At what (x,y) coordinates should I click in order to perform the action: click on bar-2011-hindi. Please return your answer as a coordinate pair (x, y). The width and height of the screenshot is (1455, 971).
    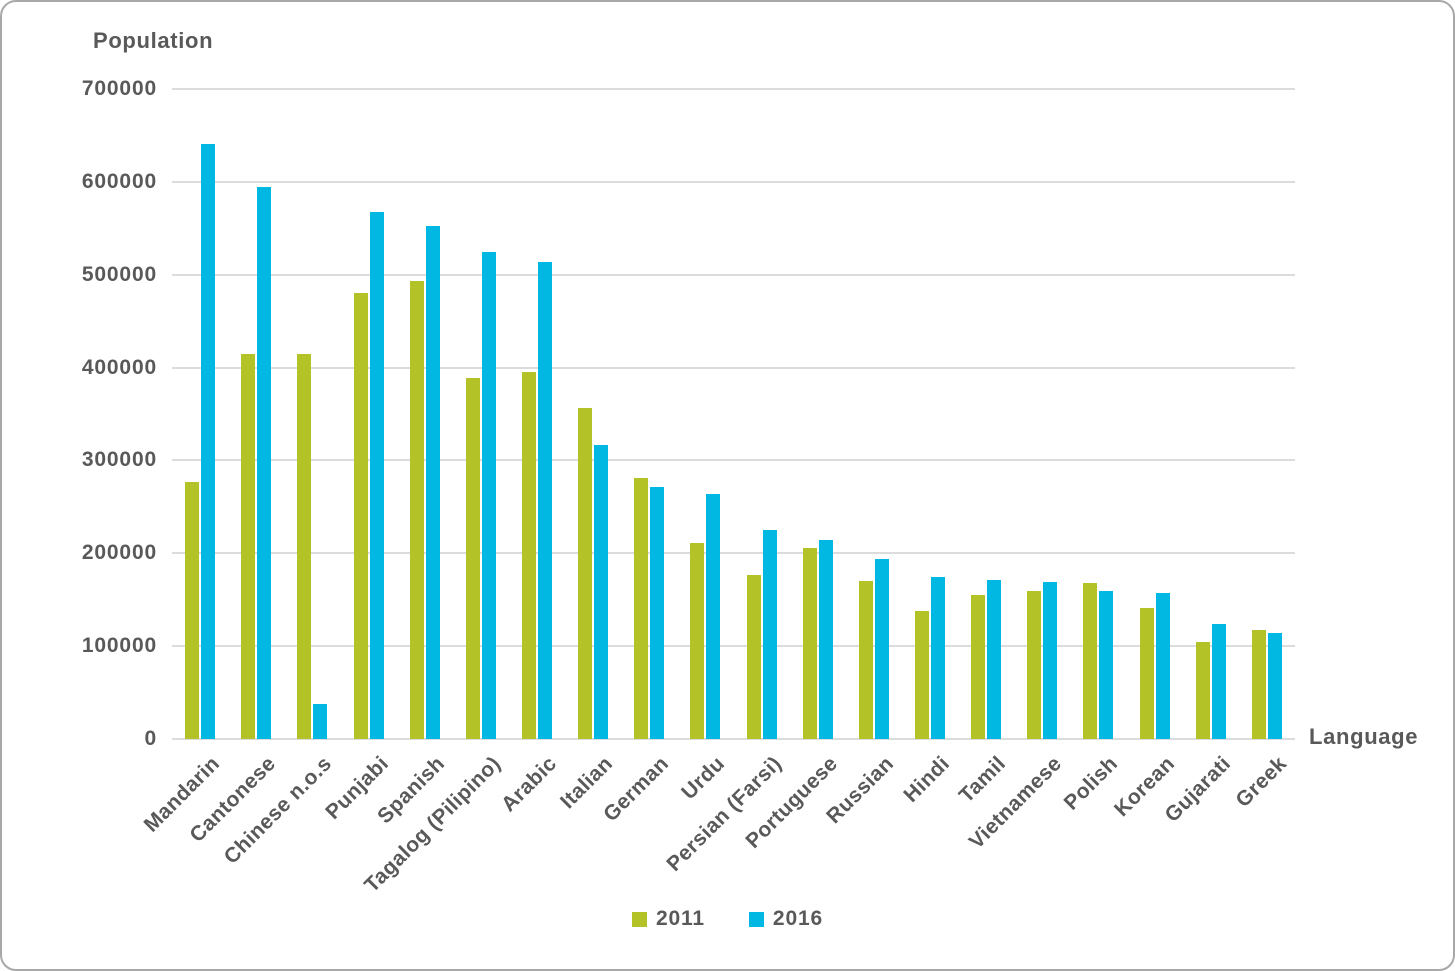
    Looking at the image, I should click on (922, 674).